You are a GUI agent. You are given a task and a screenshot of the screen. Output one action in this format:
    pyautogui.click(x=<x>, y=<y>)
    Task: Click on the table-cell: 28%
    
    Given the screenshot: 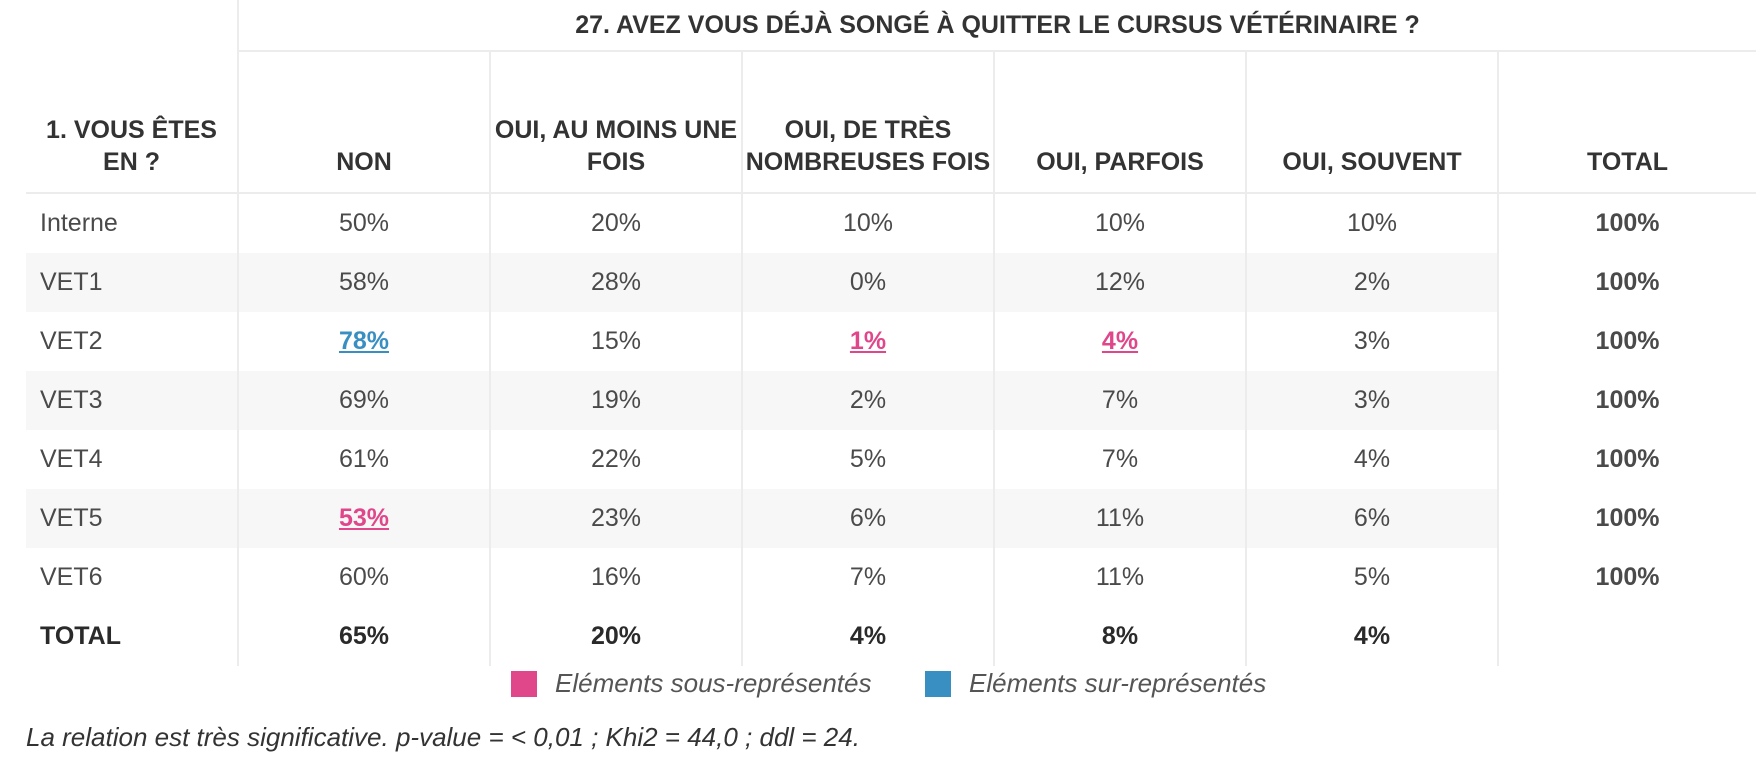 What is the action you would take?
    pyautogui.click(x=615, y=282)
    